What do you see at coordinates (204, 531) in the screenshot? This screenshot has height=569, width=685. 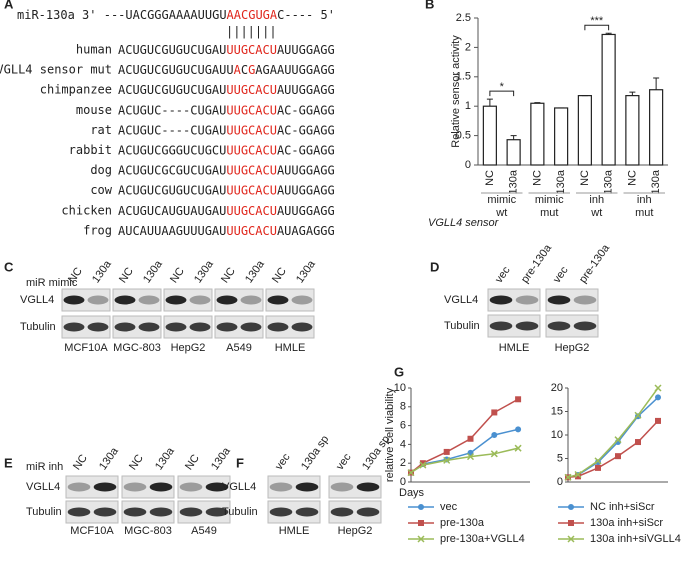 I see `cell-line-label: A549` at bounding box center [204, 531].